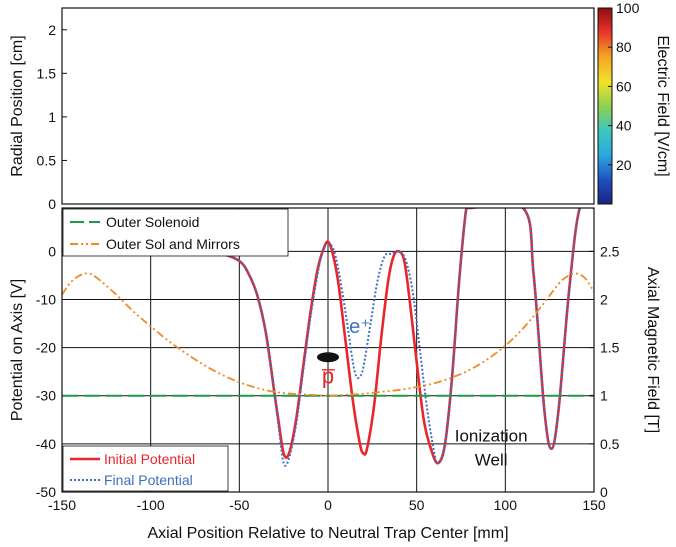  I want to click on y-tick-label: -10, so click(46, 299).